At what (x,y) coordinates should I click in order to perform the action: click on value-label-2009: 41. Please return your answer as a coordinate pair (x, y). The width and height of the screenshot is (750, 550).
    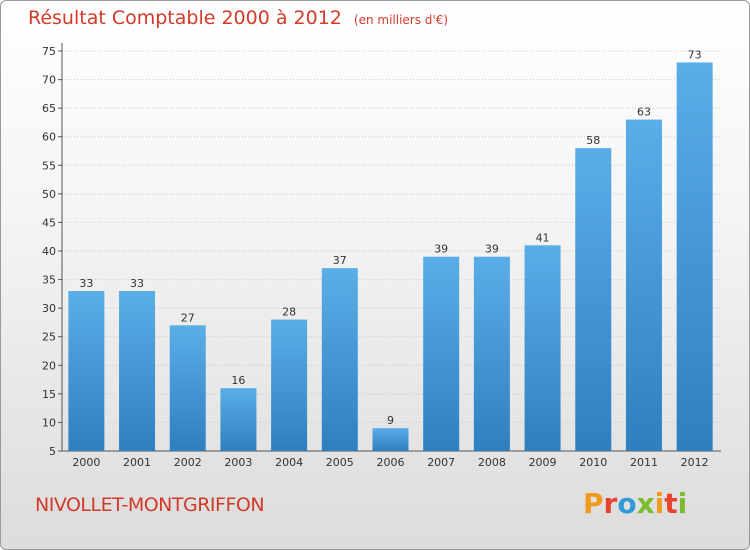
    Looking at the image, I should click on (543, 237).